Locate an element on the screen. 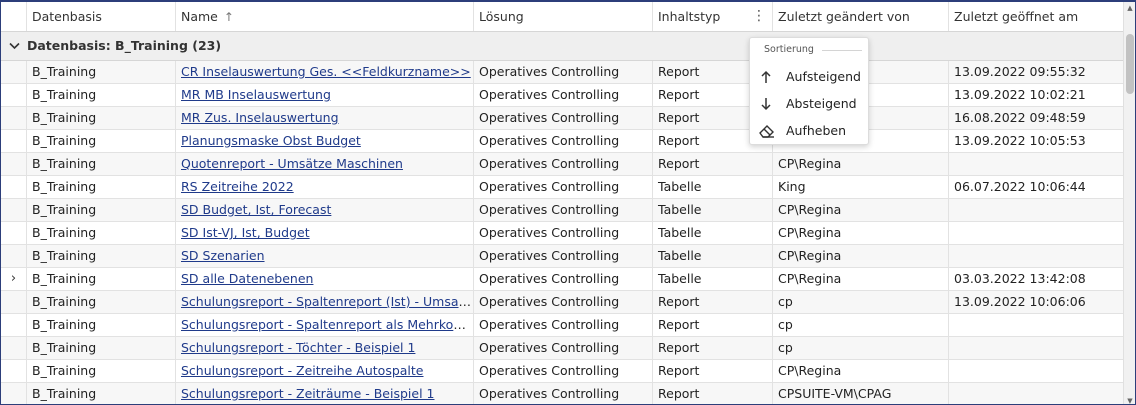 The image size is (1136, 405). report-link: MR Zus. Inselauswertung is located at coordinates (260, 117).